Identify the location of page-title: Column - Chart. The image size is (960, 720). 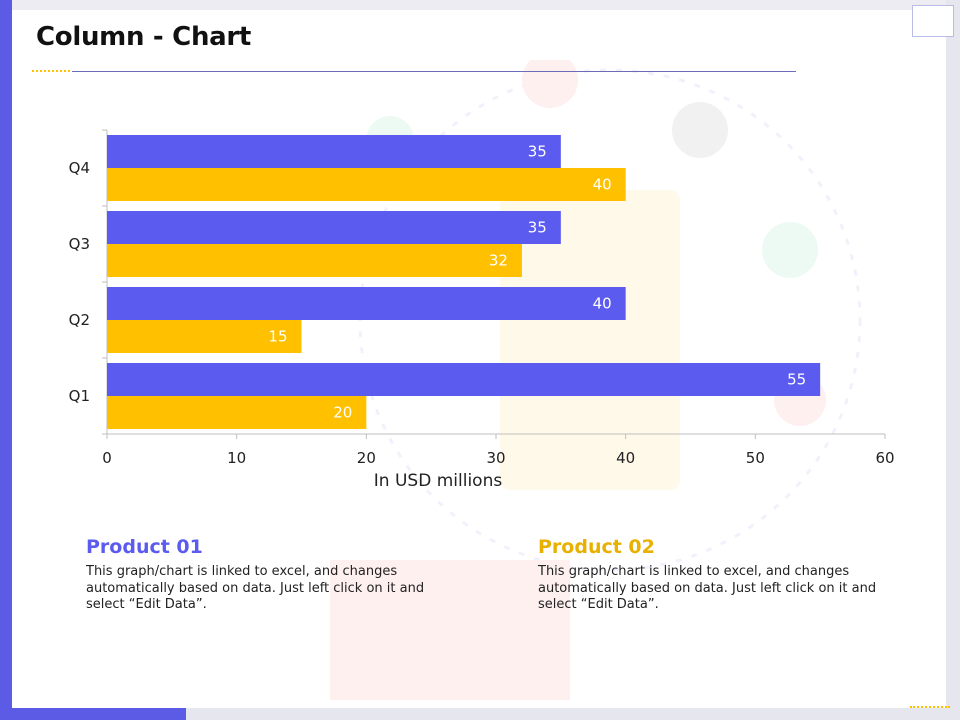
(144, 37).